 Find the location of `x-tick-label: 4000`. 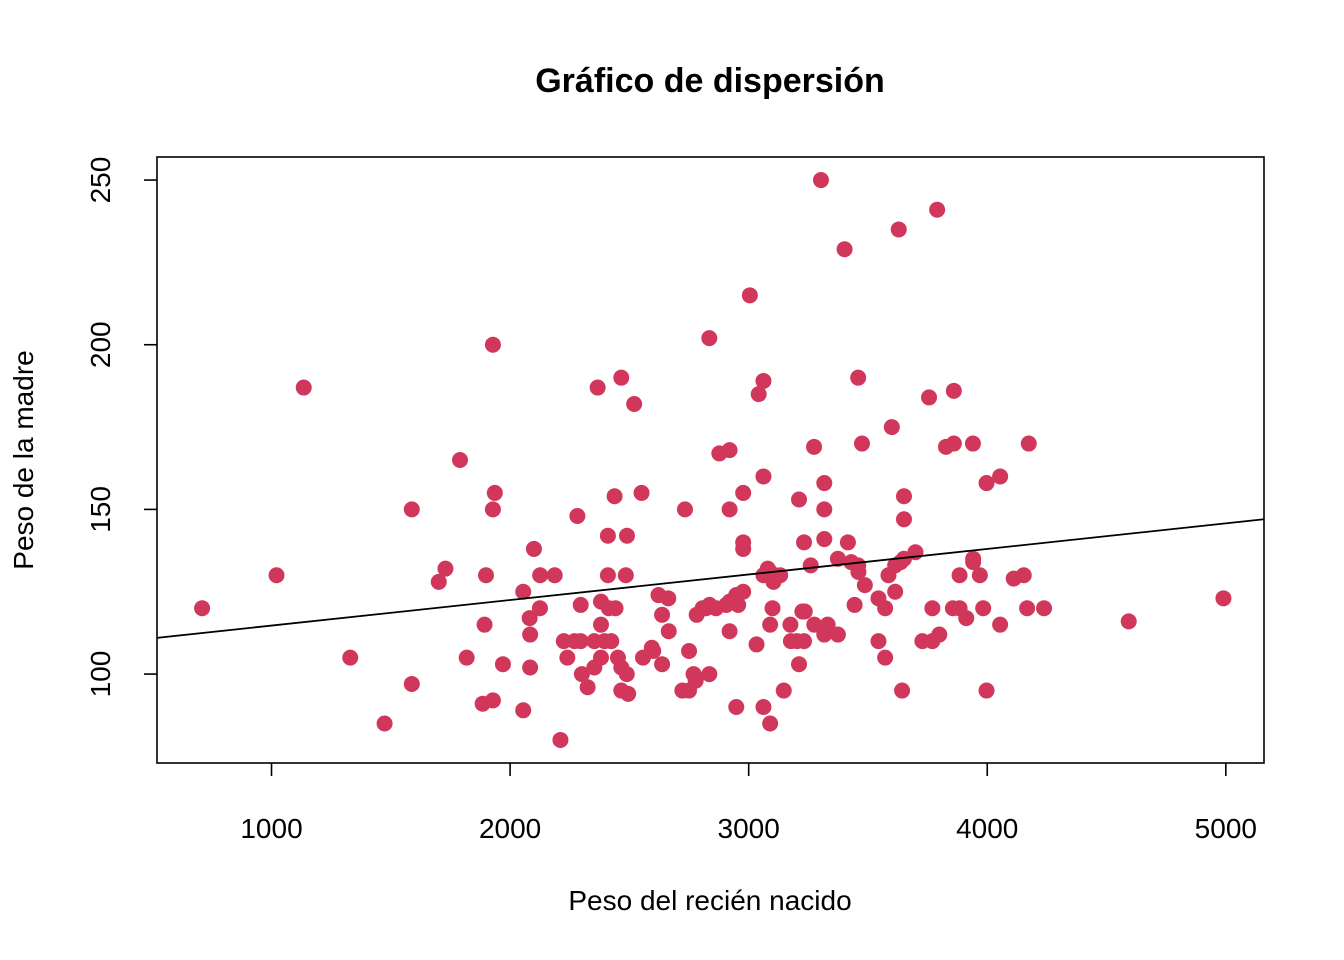

x-tick-label: 4000 is located at coordinates (987, 828).